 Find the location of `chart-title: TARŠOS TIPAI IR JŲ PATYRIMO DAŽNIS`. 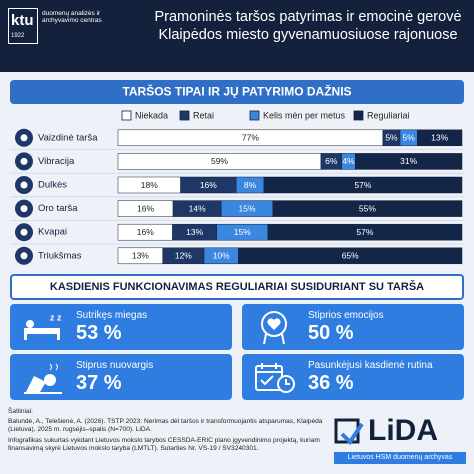

chart-title: TARŠOS TIPAI IR JŲ PATYRIMO DAŽNIS is located at coordinates (236, 91).